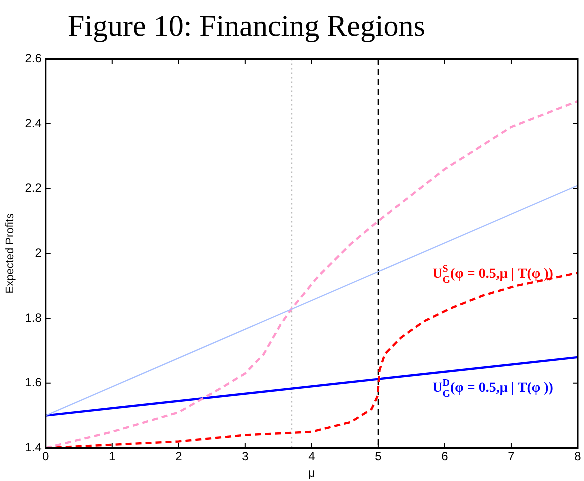 This screenshot has height=481, width=584. Describe the element at coordinates (312, 473) in the screenshot. I see `x-axis-title: μ` at that location.